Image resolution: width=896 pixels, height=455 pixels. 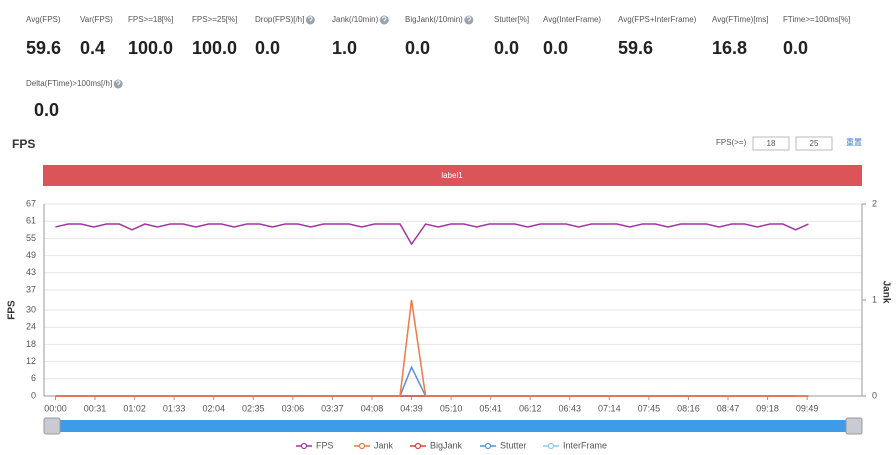 I want to click on x-tick-label: 09:49, so click(x=807, y=408).